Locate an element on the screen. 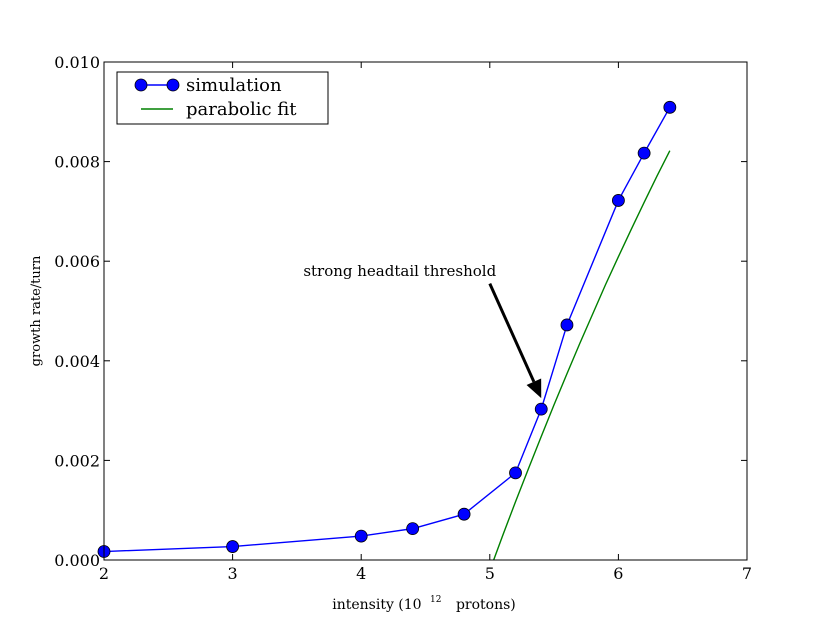 This screenshot has height=623, width=830. series-parabolic-fit-line is located at coordinates (582, 355).